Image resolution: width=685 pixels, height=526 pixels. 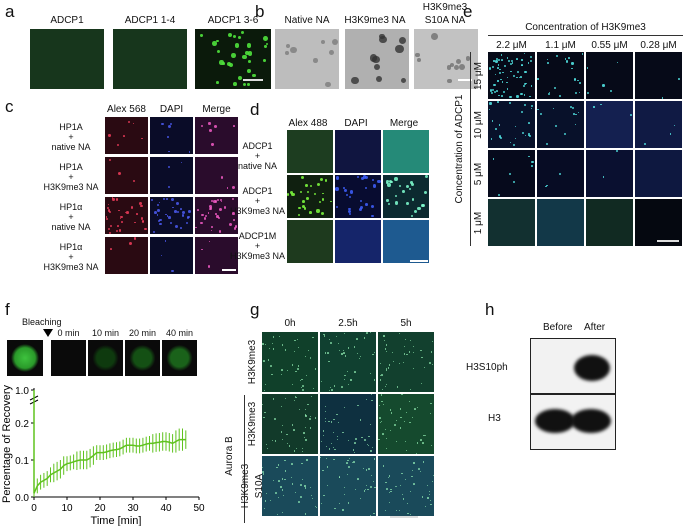 I want to click on h3s10ph-label: H3S10ph, so click(x=487, y=367).